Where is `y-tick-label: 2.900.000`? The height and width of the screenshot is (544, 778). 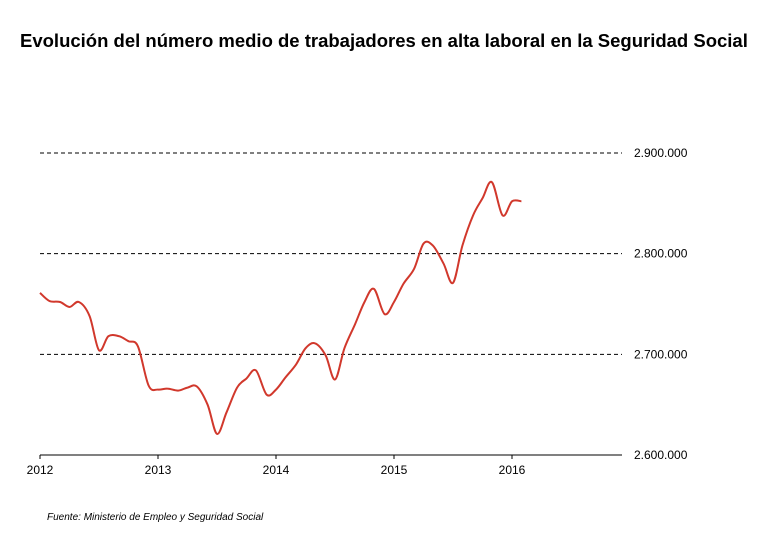
y-tick-label: 2.900.000 is located at coordinates (661, 153).